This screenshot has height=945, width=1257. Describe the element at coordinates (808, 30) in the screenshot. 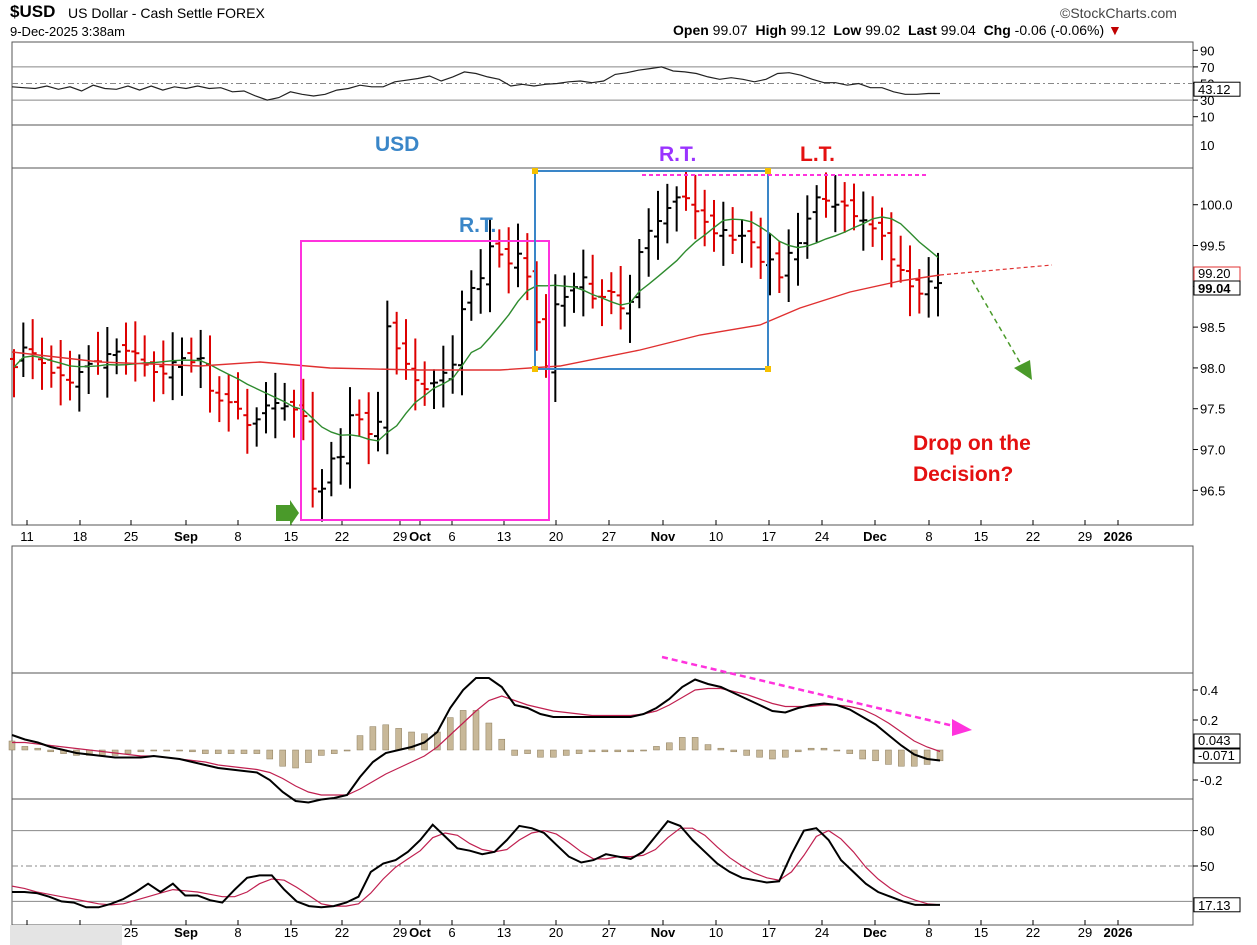

I see `high-value: 99.12` at that location.